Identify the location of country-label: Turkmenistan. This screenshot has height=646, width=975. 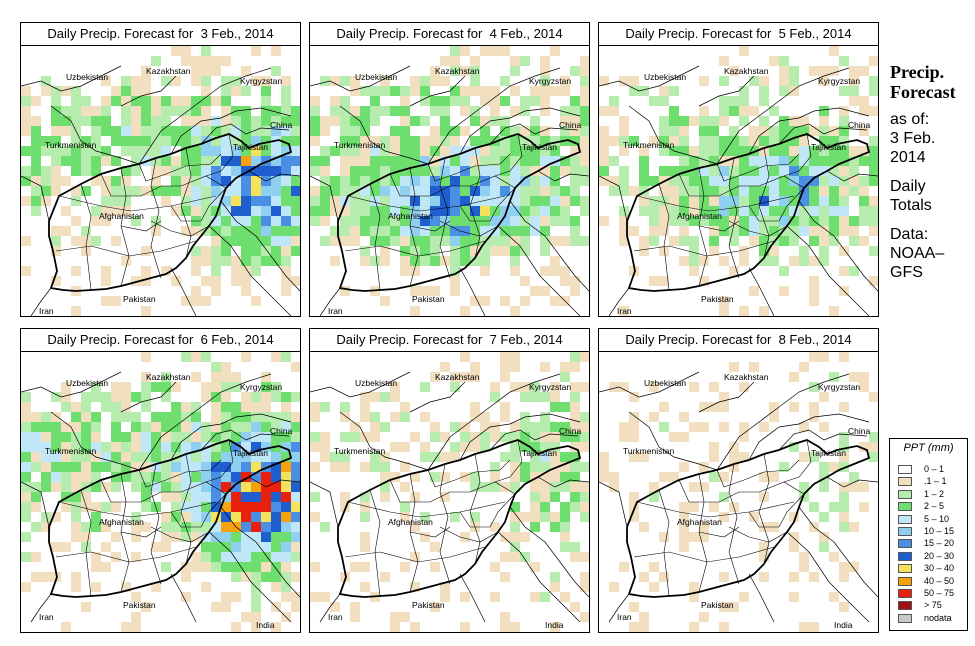
(359, 145).